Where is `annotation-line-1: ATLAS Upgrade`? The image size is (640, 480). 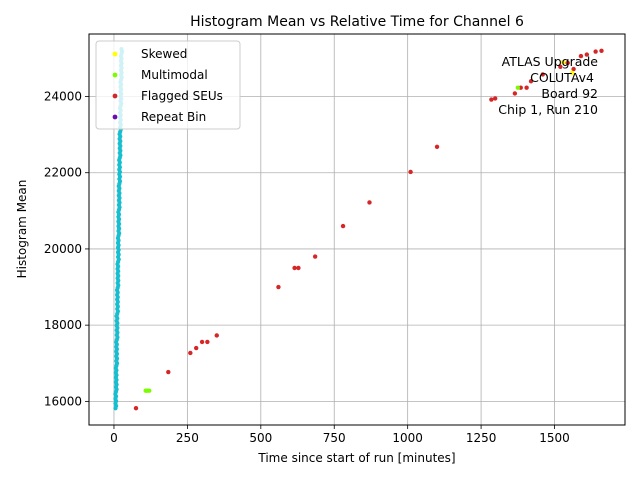 annotation-line-1: ATLAS Upgrade is located at coordinates (550, 61).